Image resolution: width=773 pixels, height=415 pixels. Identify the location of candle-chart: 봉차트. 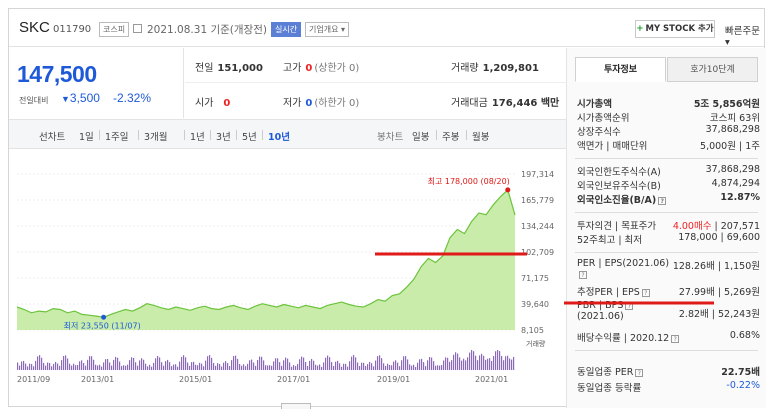
(390, 137).